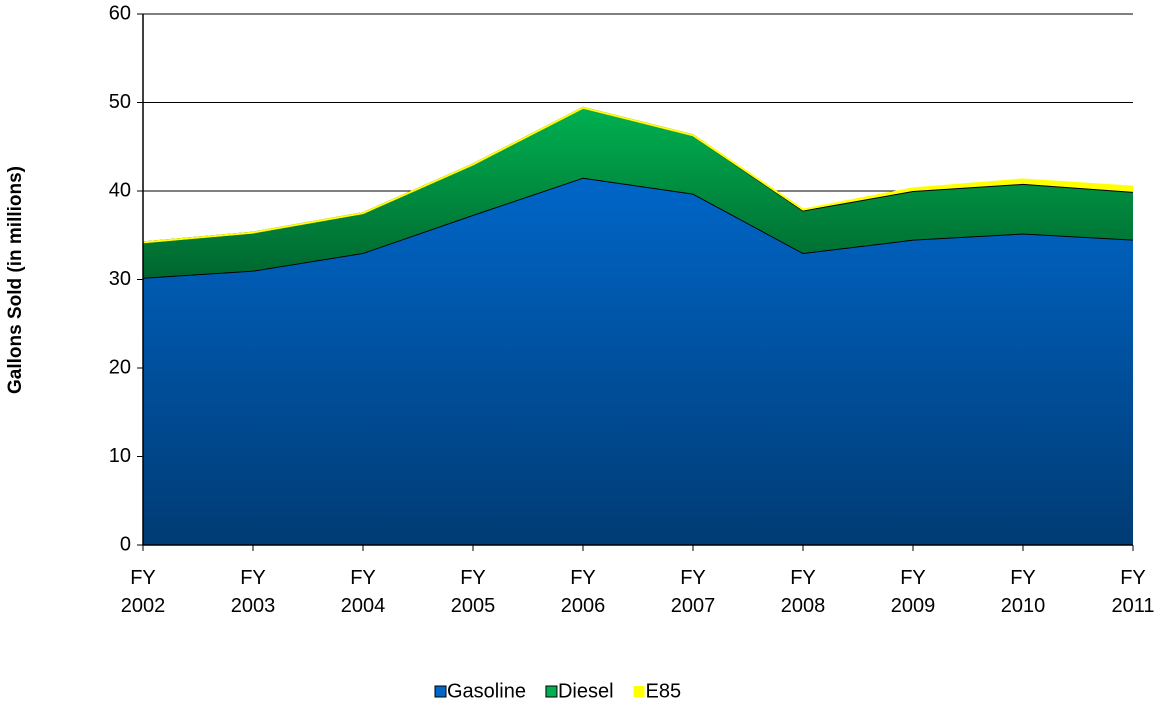  What do you see at coordinates (120, 367) in the screenshot?
I see `y-tick-label: 20` at bounding box center [120, 367].